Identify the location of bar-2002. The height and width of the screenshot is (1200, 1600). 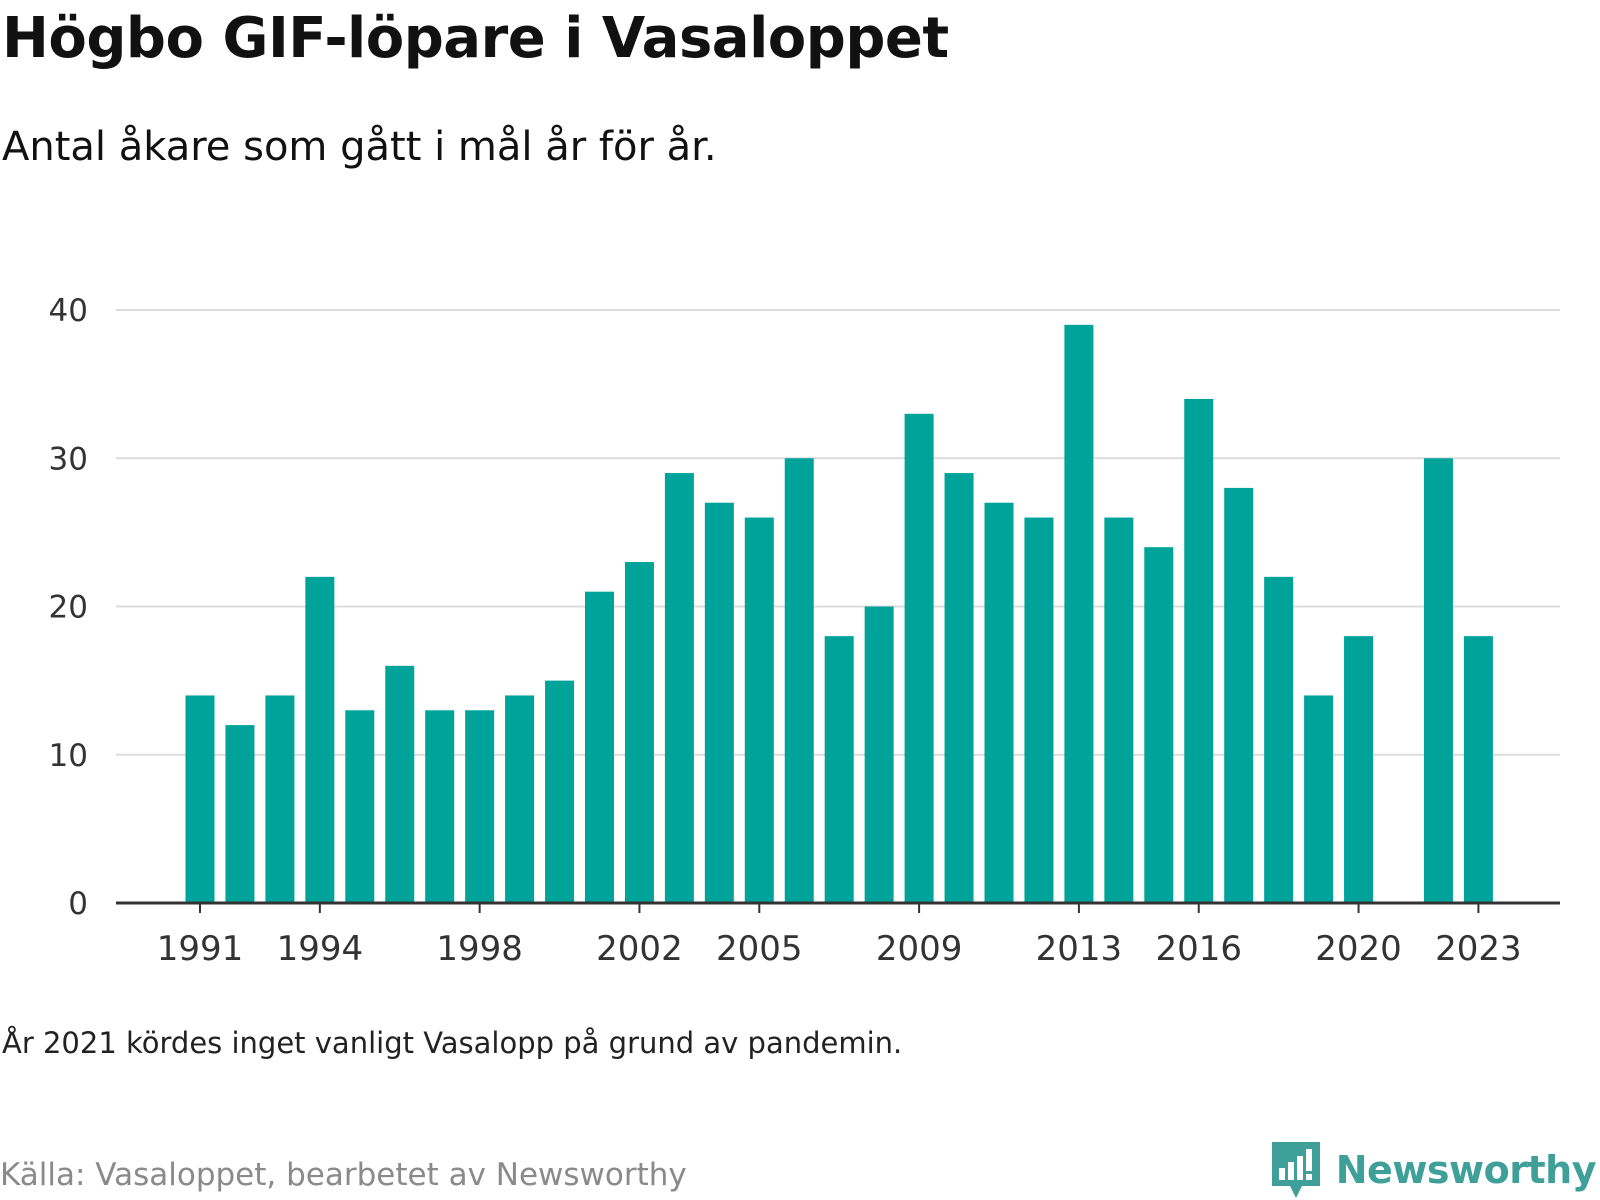
(639, 732).